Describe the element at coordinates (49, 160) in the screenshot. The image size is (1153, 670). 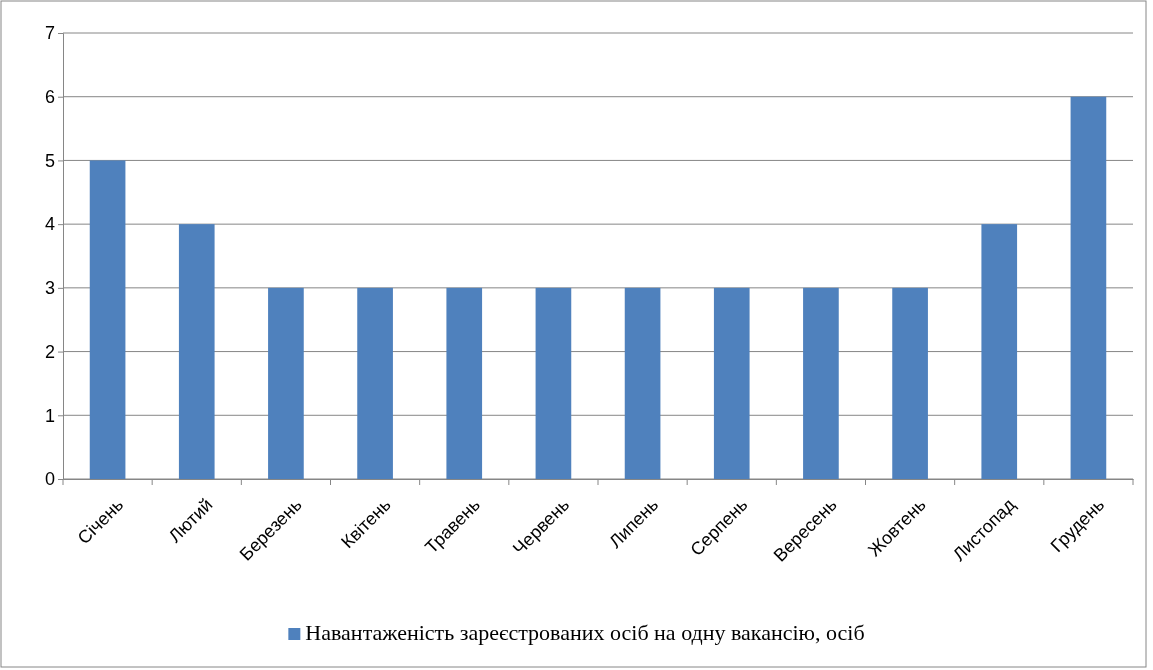
I see `y-tick-label: 5` at that location.